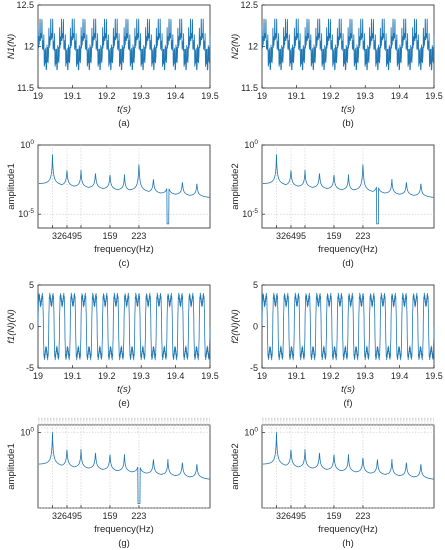  What do you see at coordinates (124, 403) in the screenshot?
I see `panel-label: (e)` at bounding box center [124, 403].